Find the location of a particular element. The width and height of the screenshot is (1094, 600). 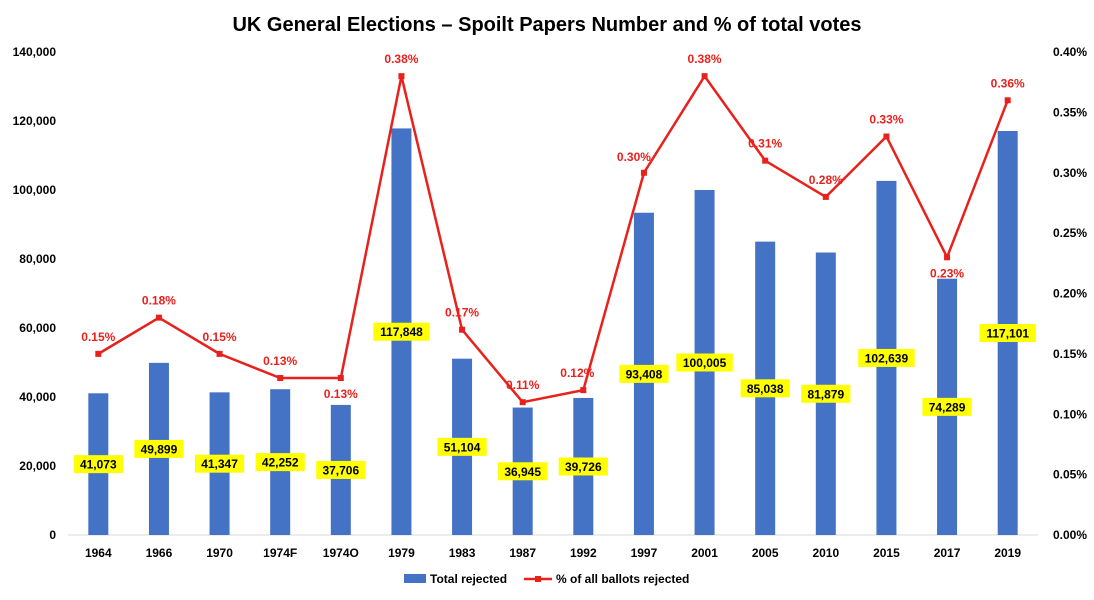

bar-data-label: 117,848 is located at coordinates (401, 332).